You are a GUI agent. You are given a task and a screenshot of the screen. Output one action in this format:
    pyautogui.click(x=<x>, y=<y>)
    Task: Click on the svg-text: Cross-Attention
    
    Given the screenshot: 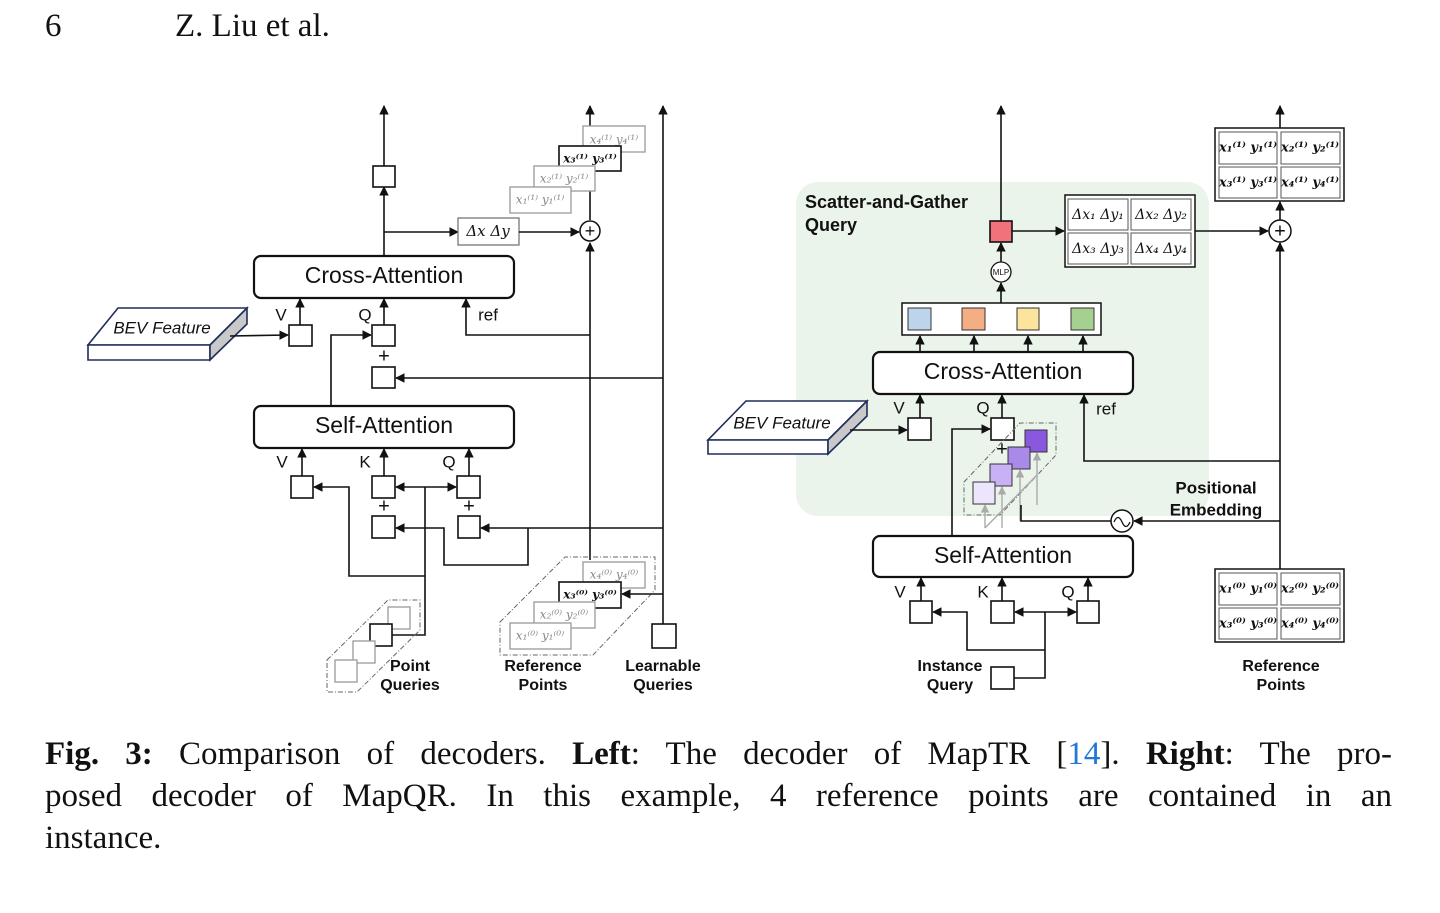 What is the action you would take?
    pyautogui.click(x=1003, y=371)
    